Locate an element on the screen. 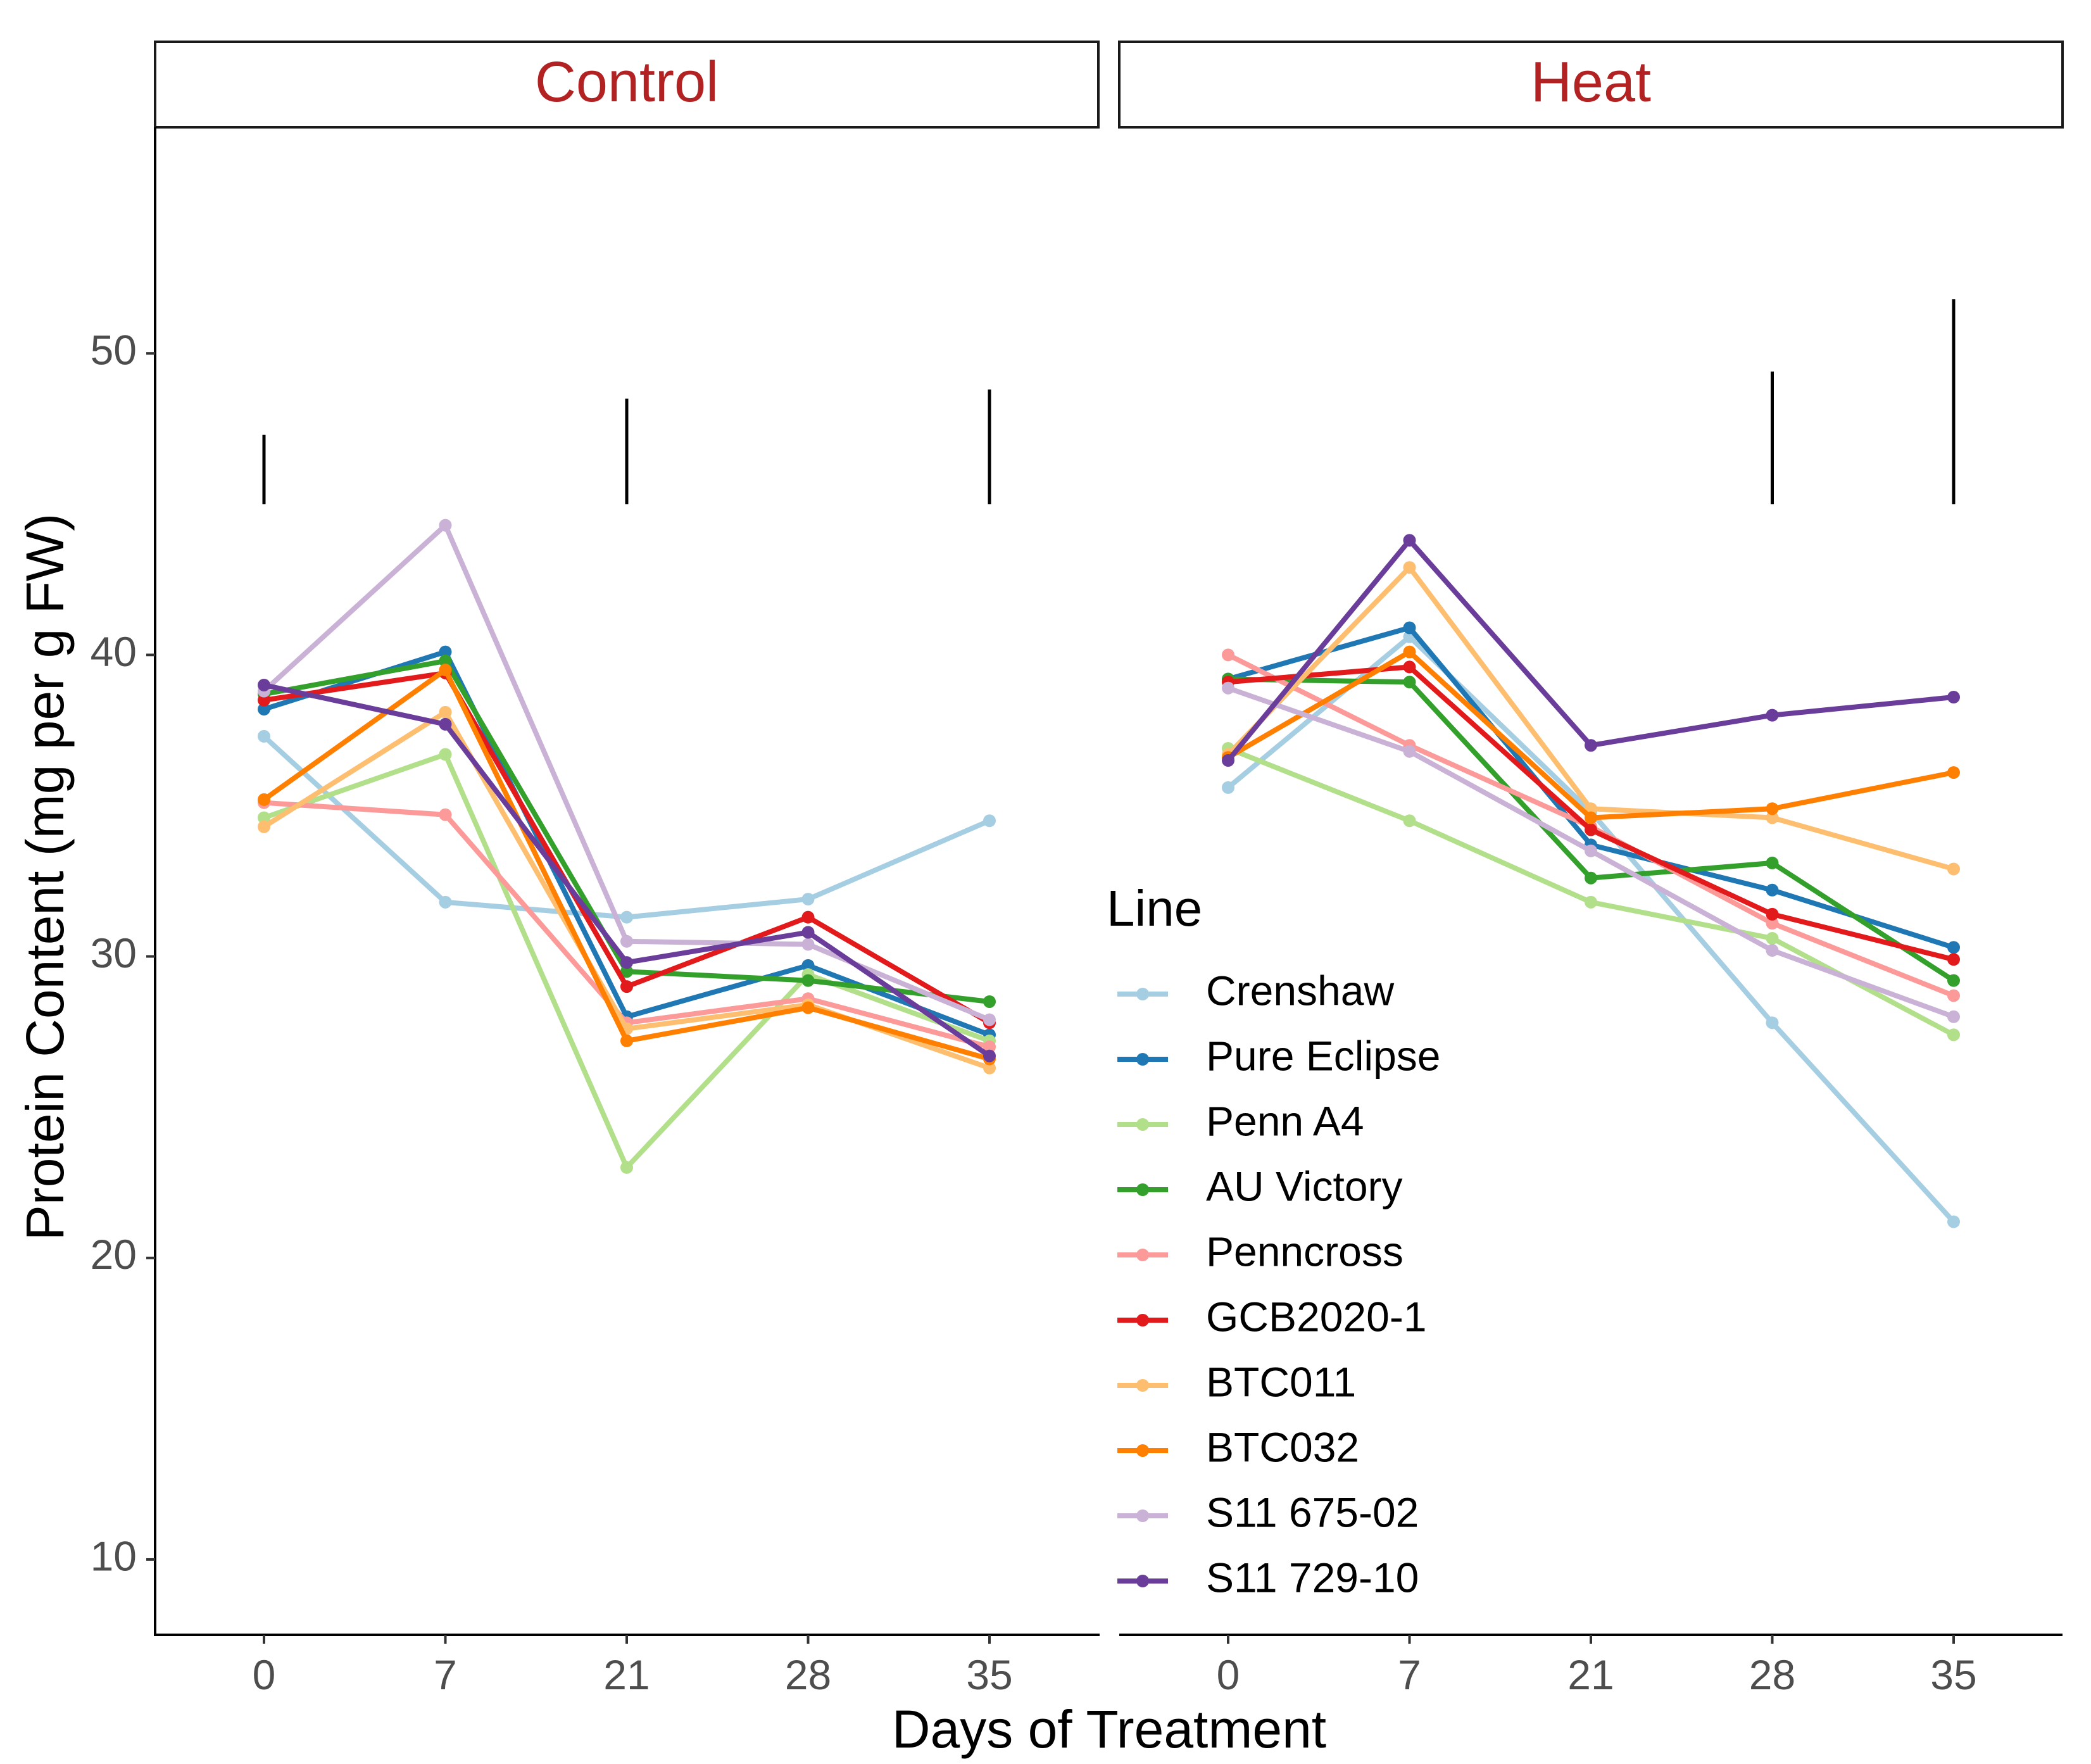 The width and height of the screenshot is (2091, 1764). legend-title: Line is located at coordinates (1154, 908).